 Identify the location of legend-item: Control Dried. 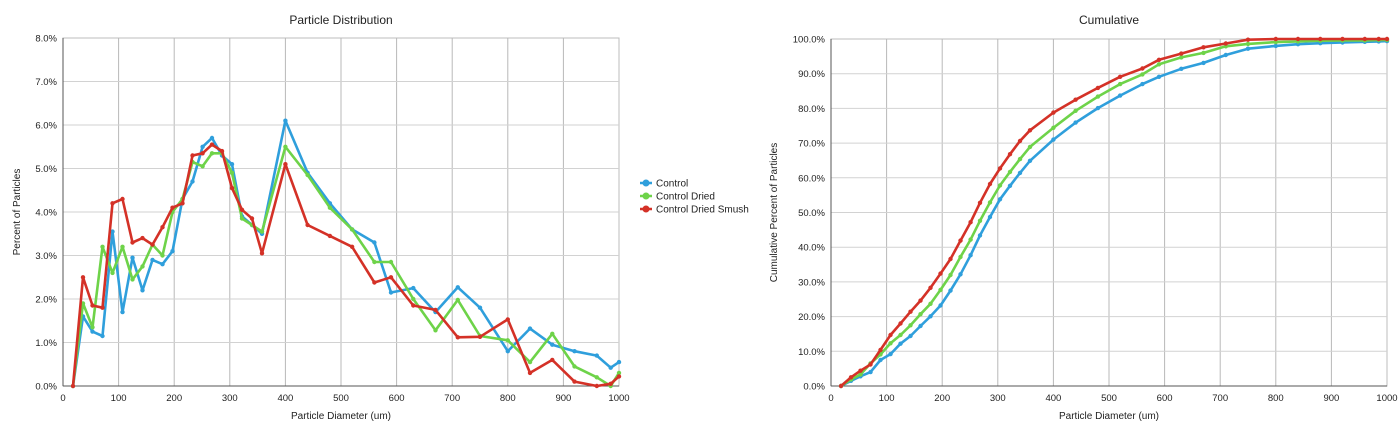
(677, 197).